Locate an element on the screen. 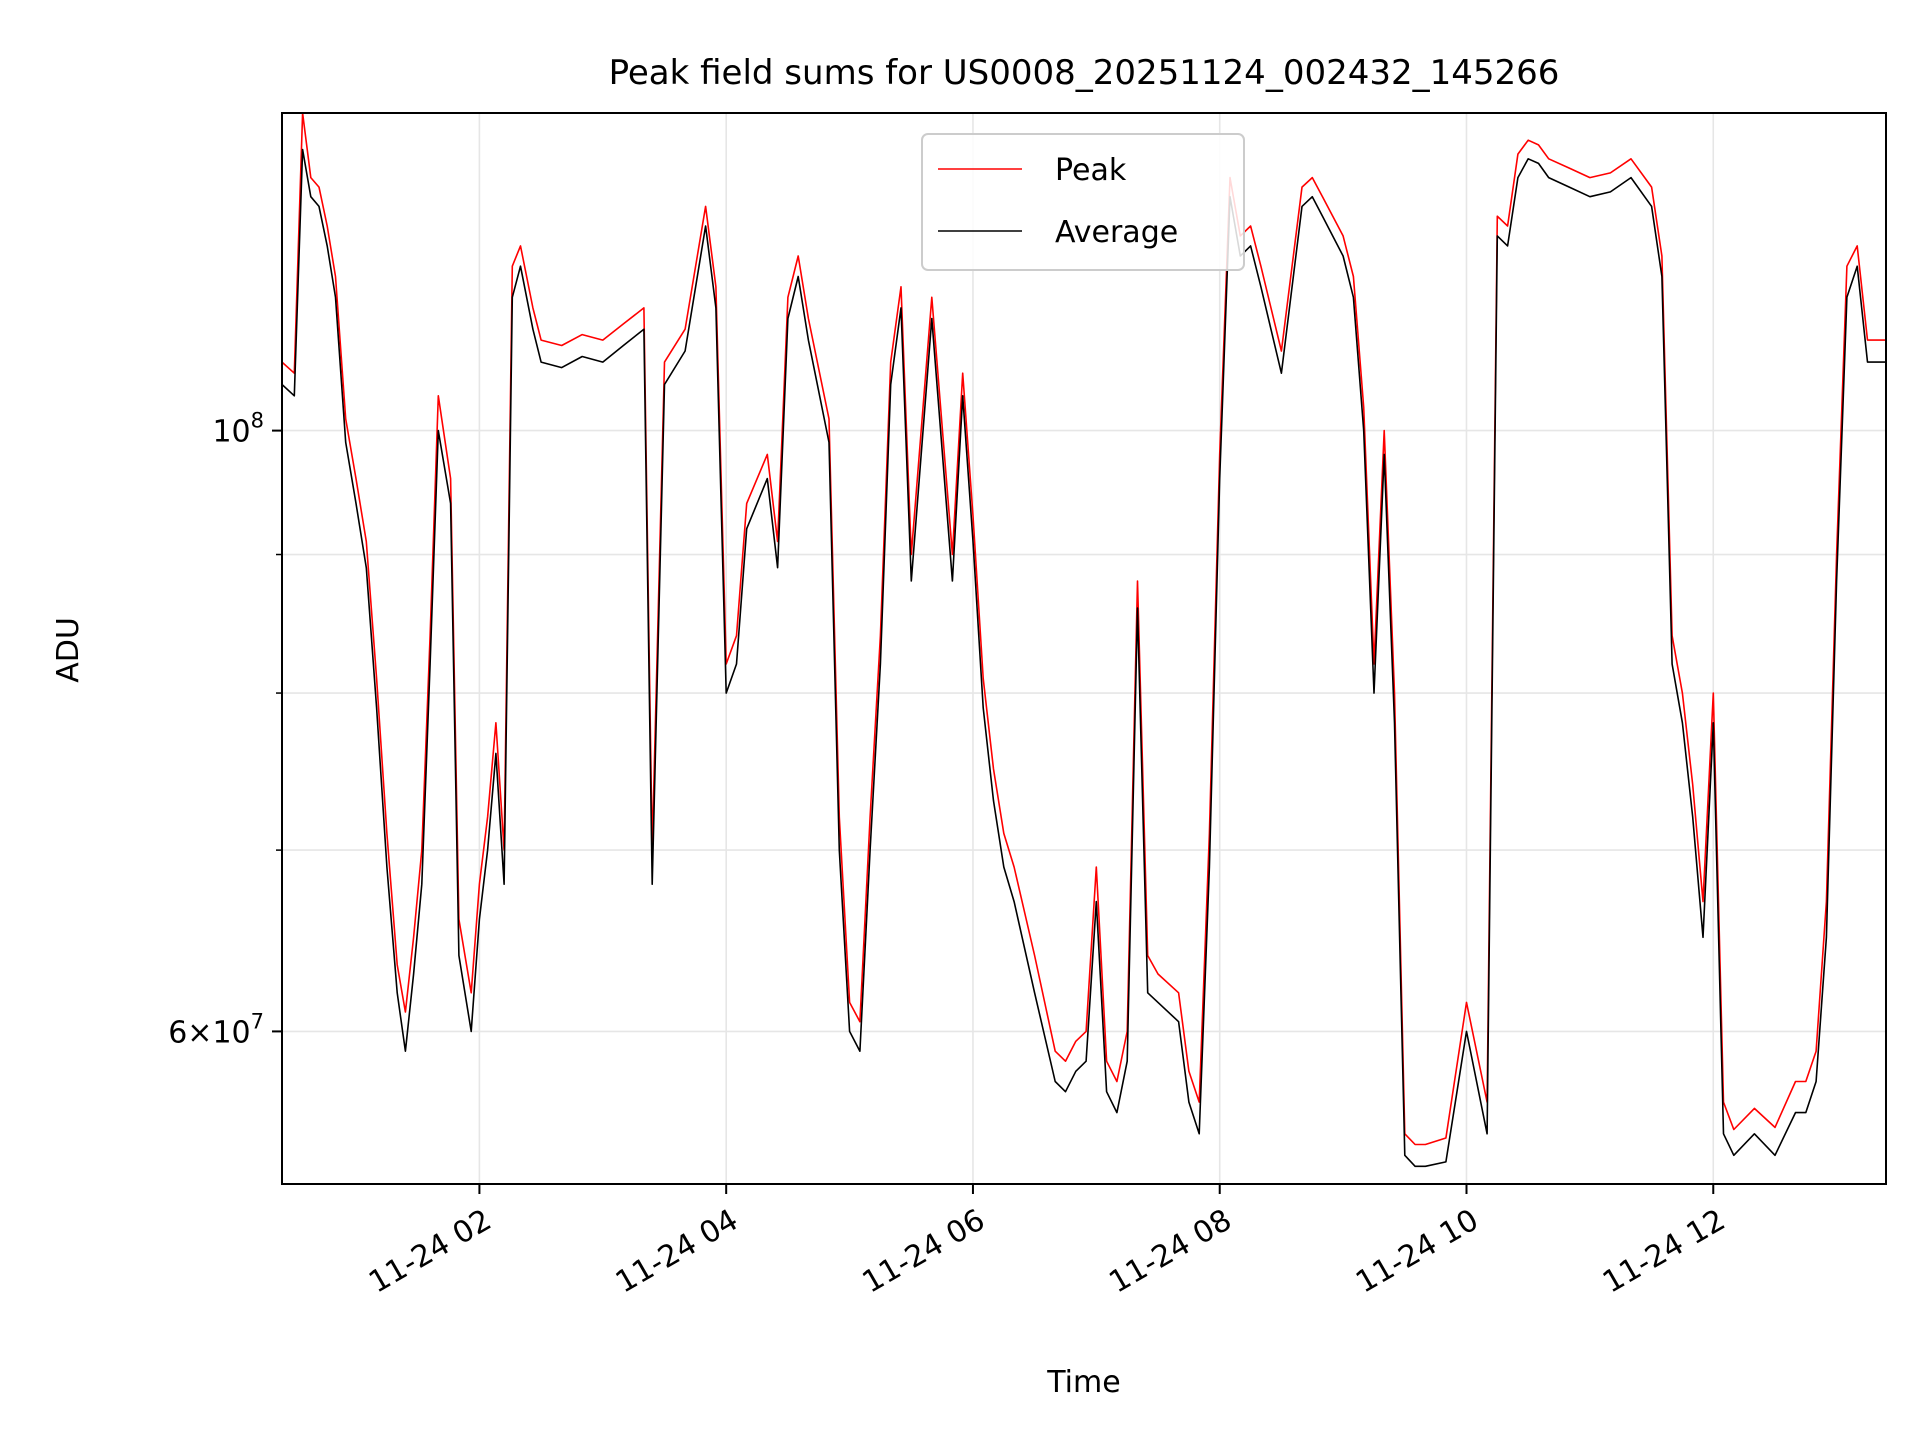  y-tick-label: 6×107 is located at coordinates (216, 1029).